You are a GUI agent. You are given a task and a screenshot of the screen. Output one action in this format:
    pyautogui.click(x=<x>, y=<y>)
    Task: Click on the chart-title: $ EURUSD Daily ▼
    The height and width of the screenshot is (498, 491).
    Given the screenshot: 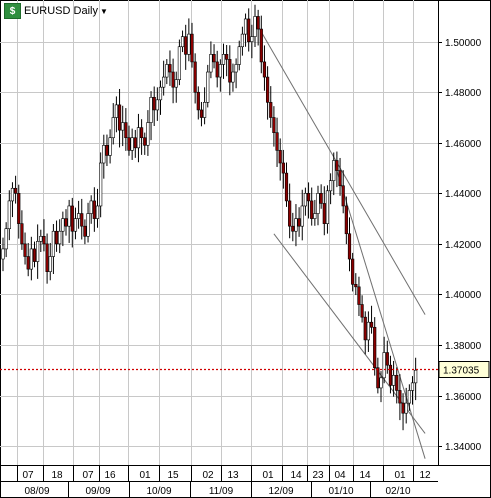 What is the action you would take?
    pyautogui.click(x=56, y=11)
    